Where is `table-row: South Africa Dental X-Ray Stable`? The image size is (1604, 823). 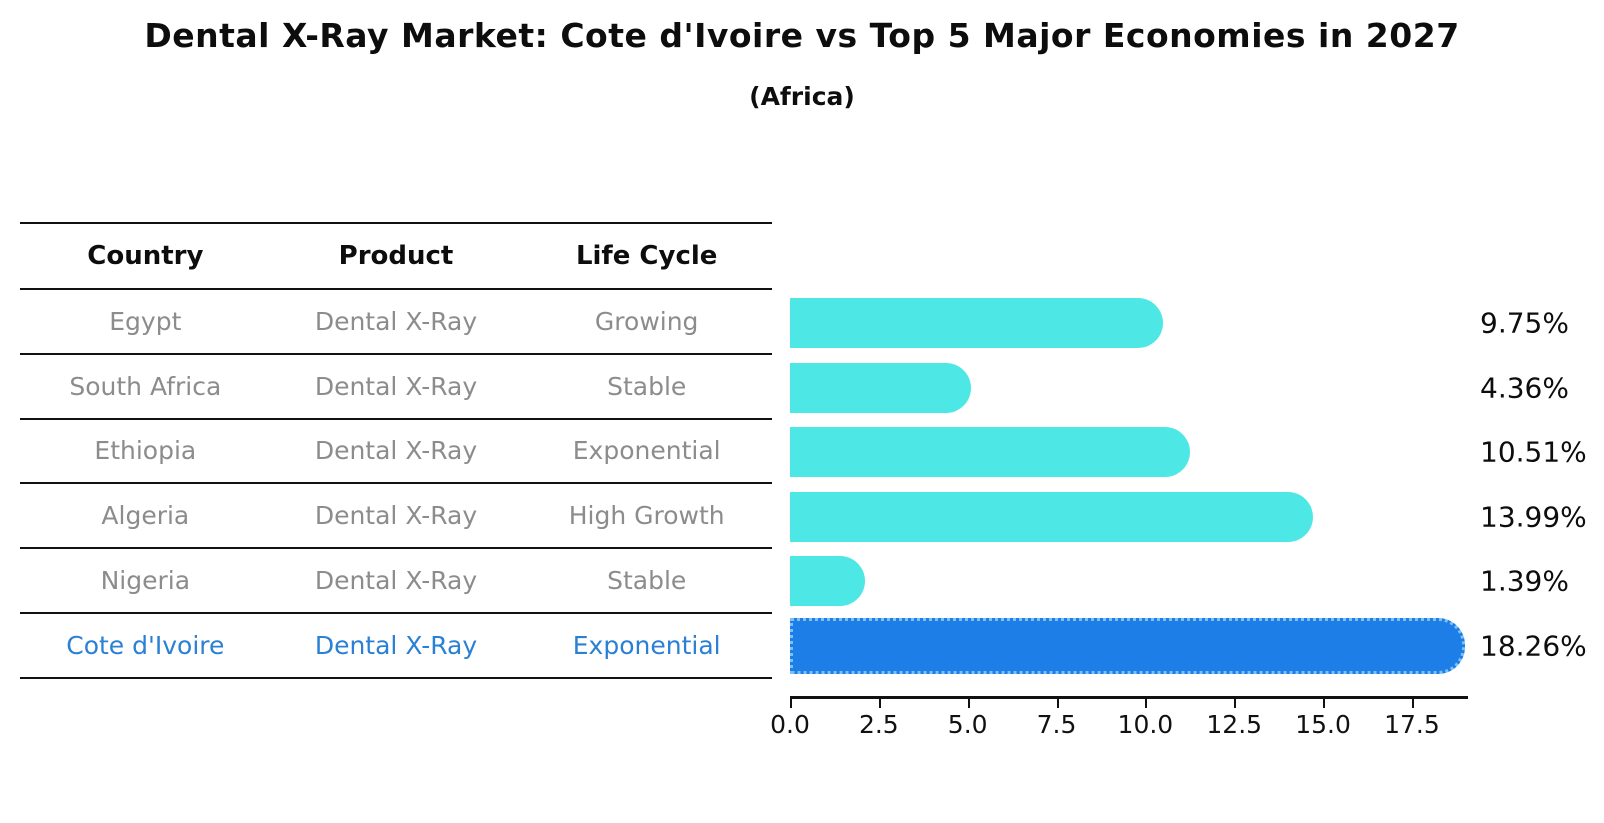 table-row: South Africa Dental X-Ray Stable is located at coordinates (396, 387).